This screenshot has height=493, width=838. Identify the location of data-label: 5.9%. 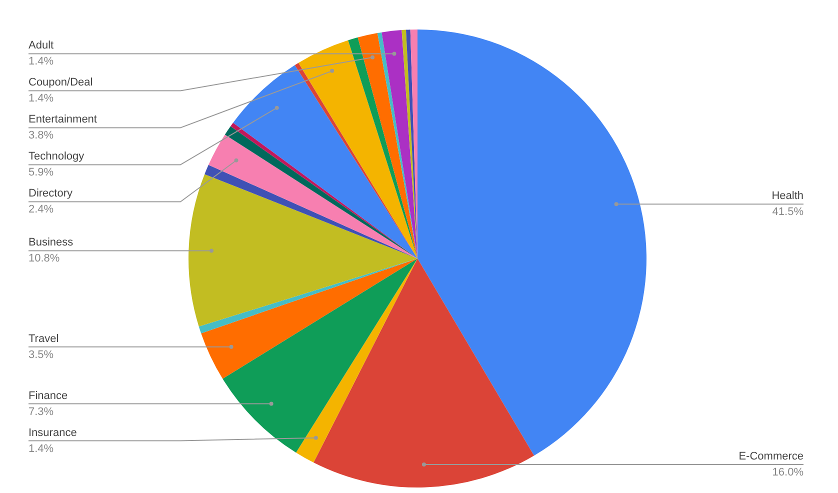
(41, 172).